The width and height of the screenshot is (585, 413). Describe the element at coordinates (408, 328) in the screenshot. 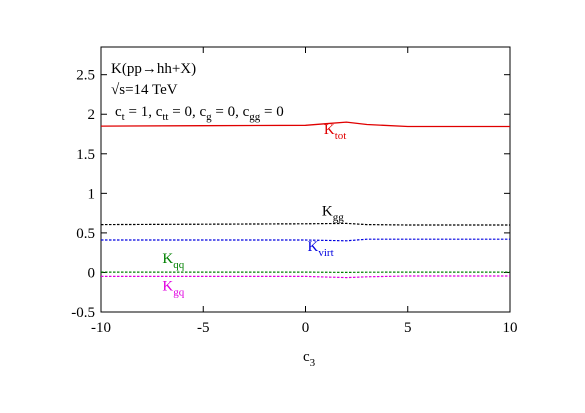

I see `x-tick-label: 5` at that location.